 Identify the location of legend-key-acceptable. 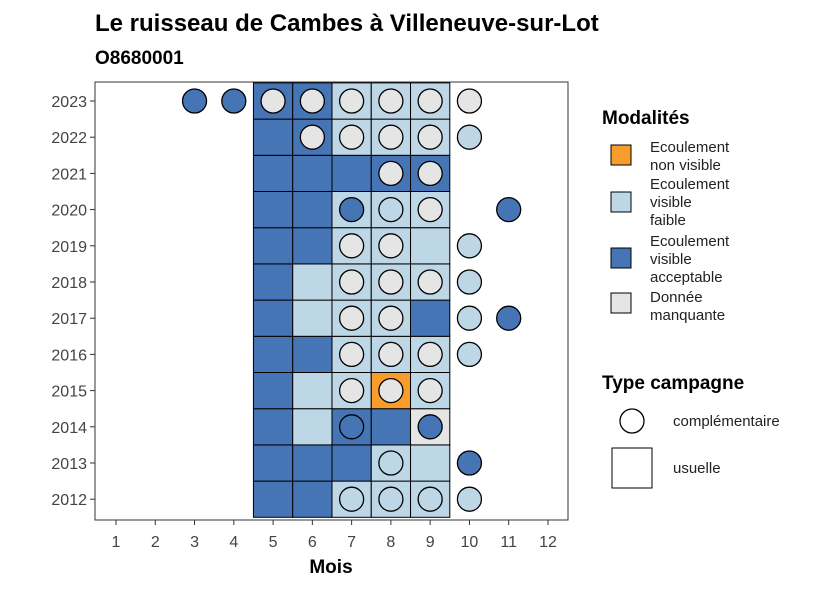
(621, 258).